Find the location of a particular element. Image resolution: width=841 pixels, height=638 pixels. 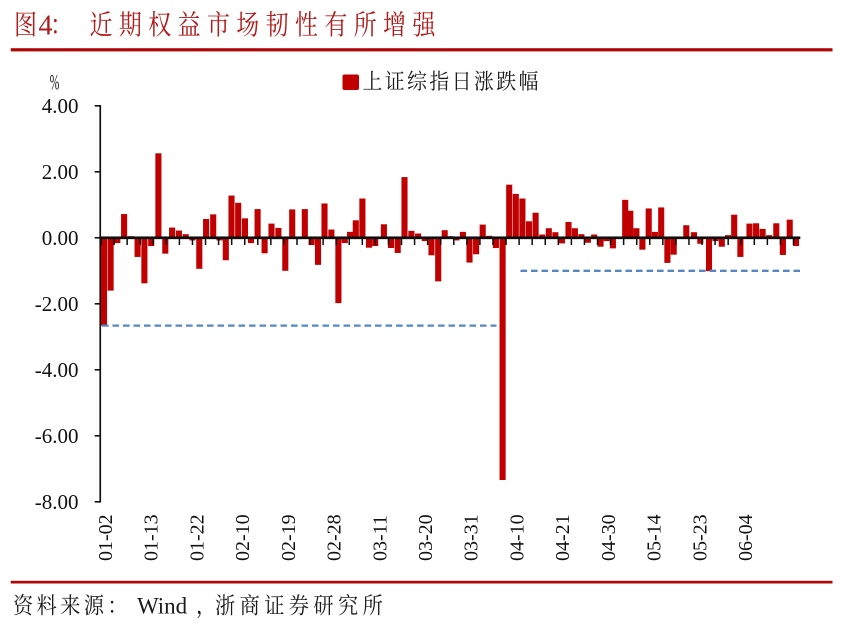

svg-text: 01-22 is located at coordinates (197, 537).